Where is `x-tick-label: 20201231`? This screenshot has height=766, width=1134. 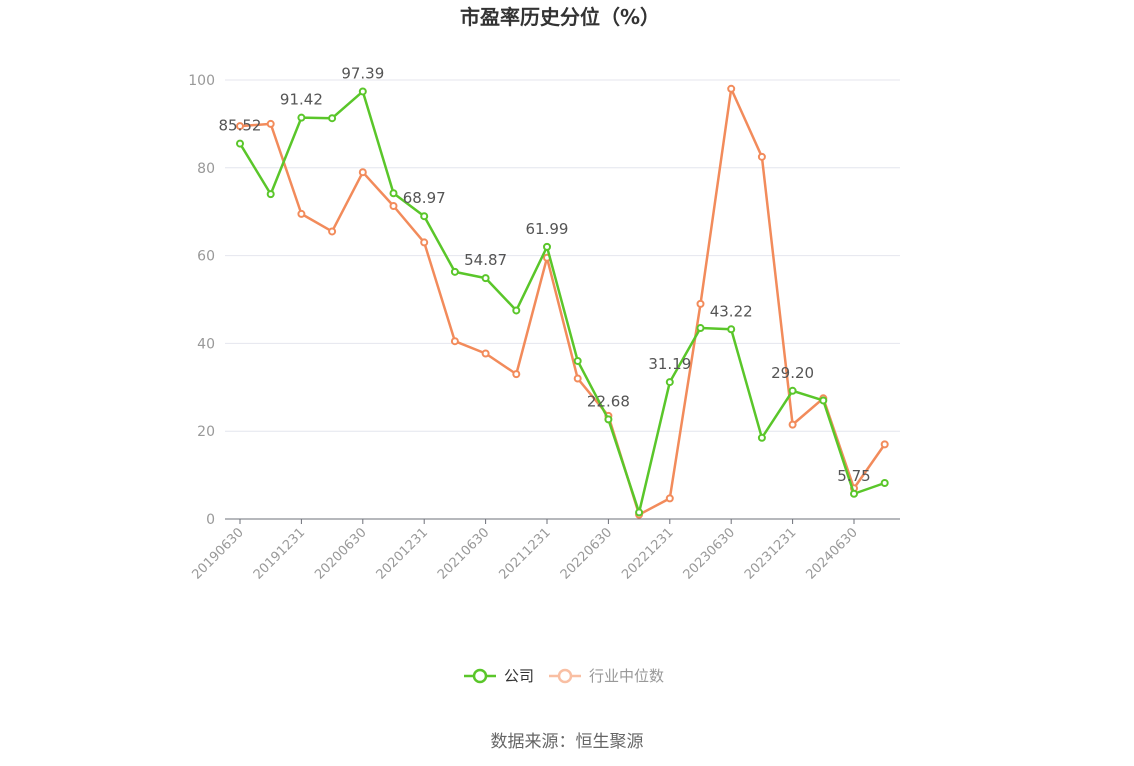
x-tick-label: 20201231 is located at coordinates (402, 553).